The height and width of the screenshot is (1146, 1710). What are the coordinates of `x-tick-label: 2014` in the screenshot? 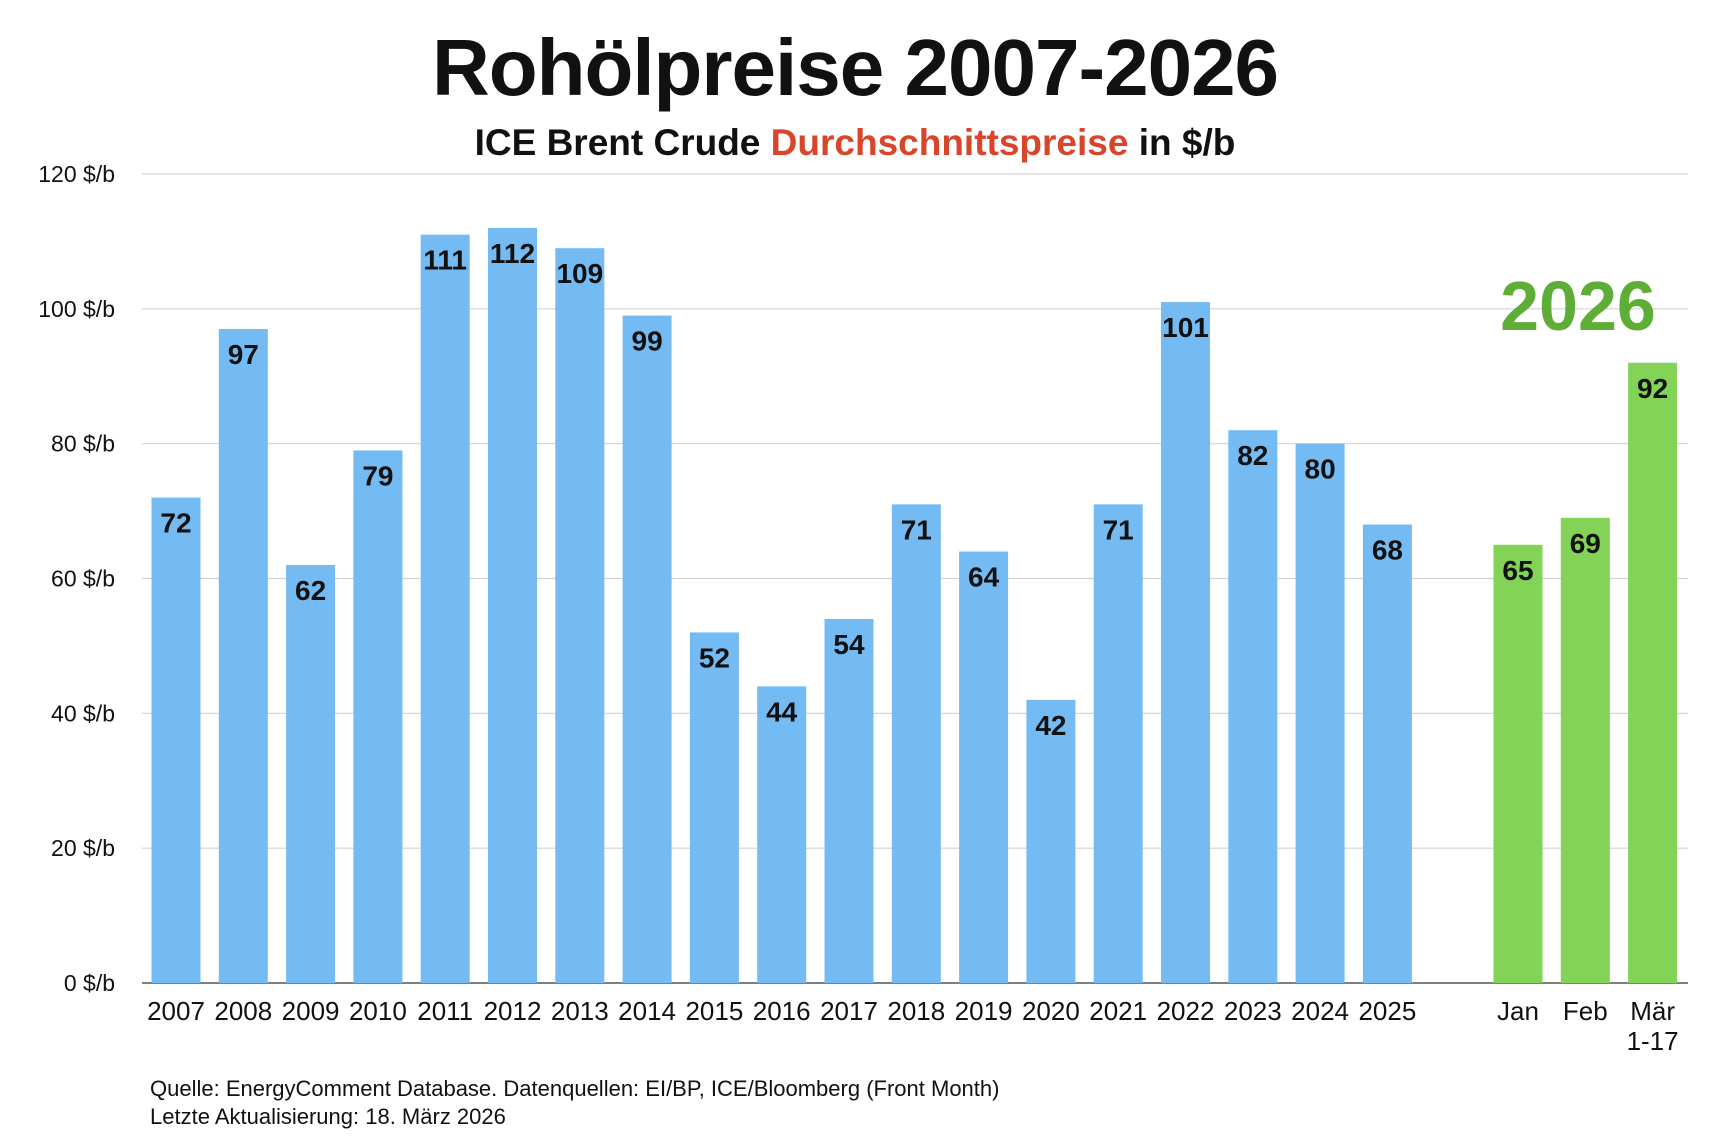 It's located at (647, 1011).